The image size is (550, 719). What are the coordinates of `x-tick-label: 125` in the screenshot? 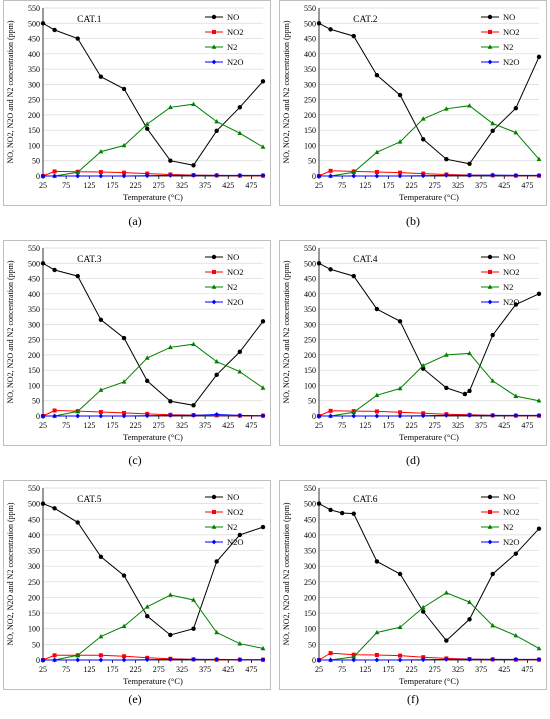 It's located at (89, 669).